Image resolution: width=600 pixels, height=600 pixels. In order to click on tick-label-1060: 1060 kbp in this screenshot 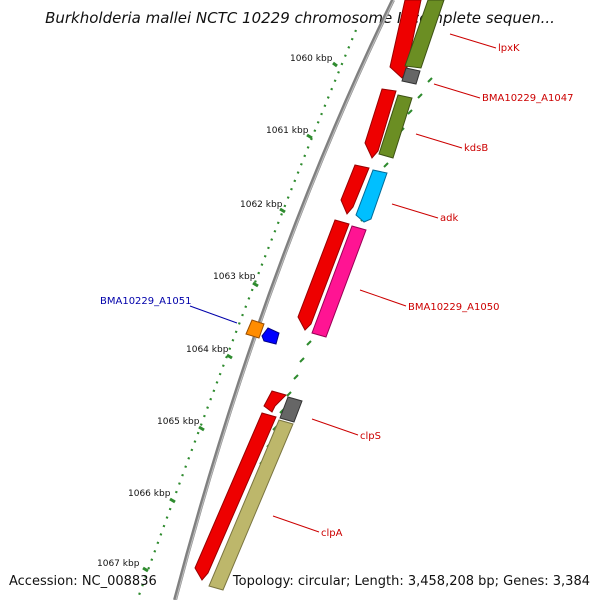, I will do `click(311, 59)`.